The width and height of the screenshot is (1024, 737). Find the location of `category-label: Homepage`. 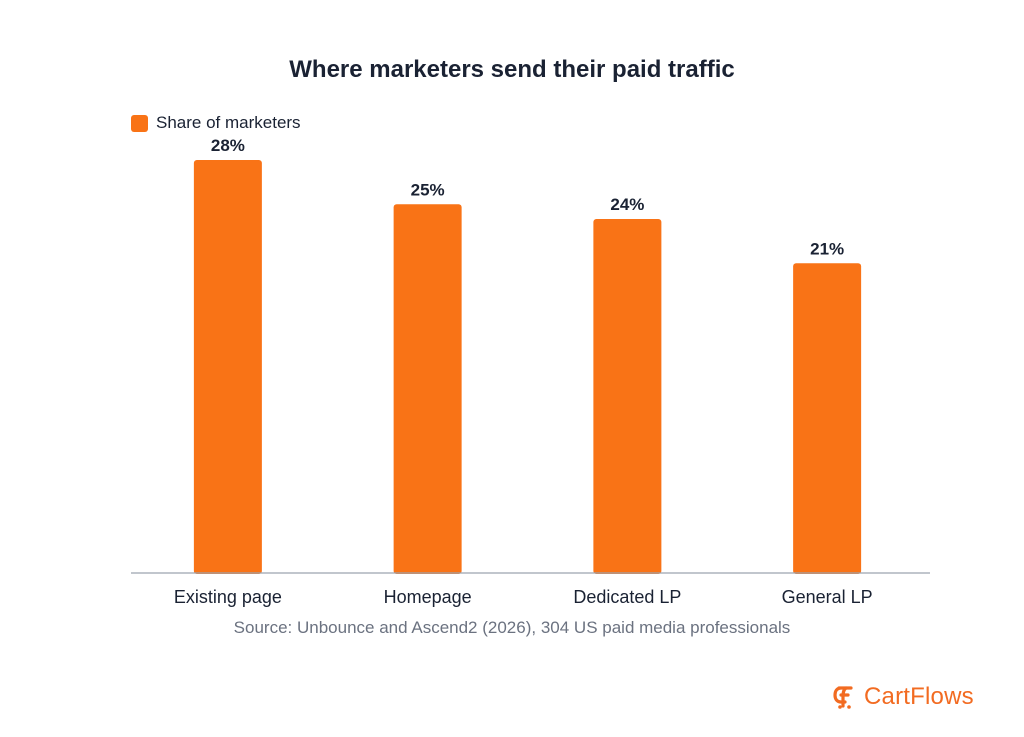

category-label: Homepage is located at coordinates (428, 597).